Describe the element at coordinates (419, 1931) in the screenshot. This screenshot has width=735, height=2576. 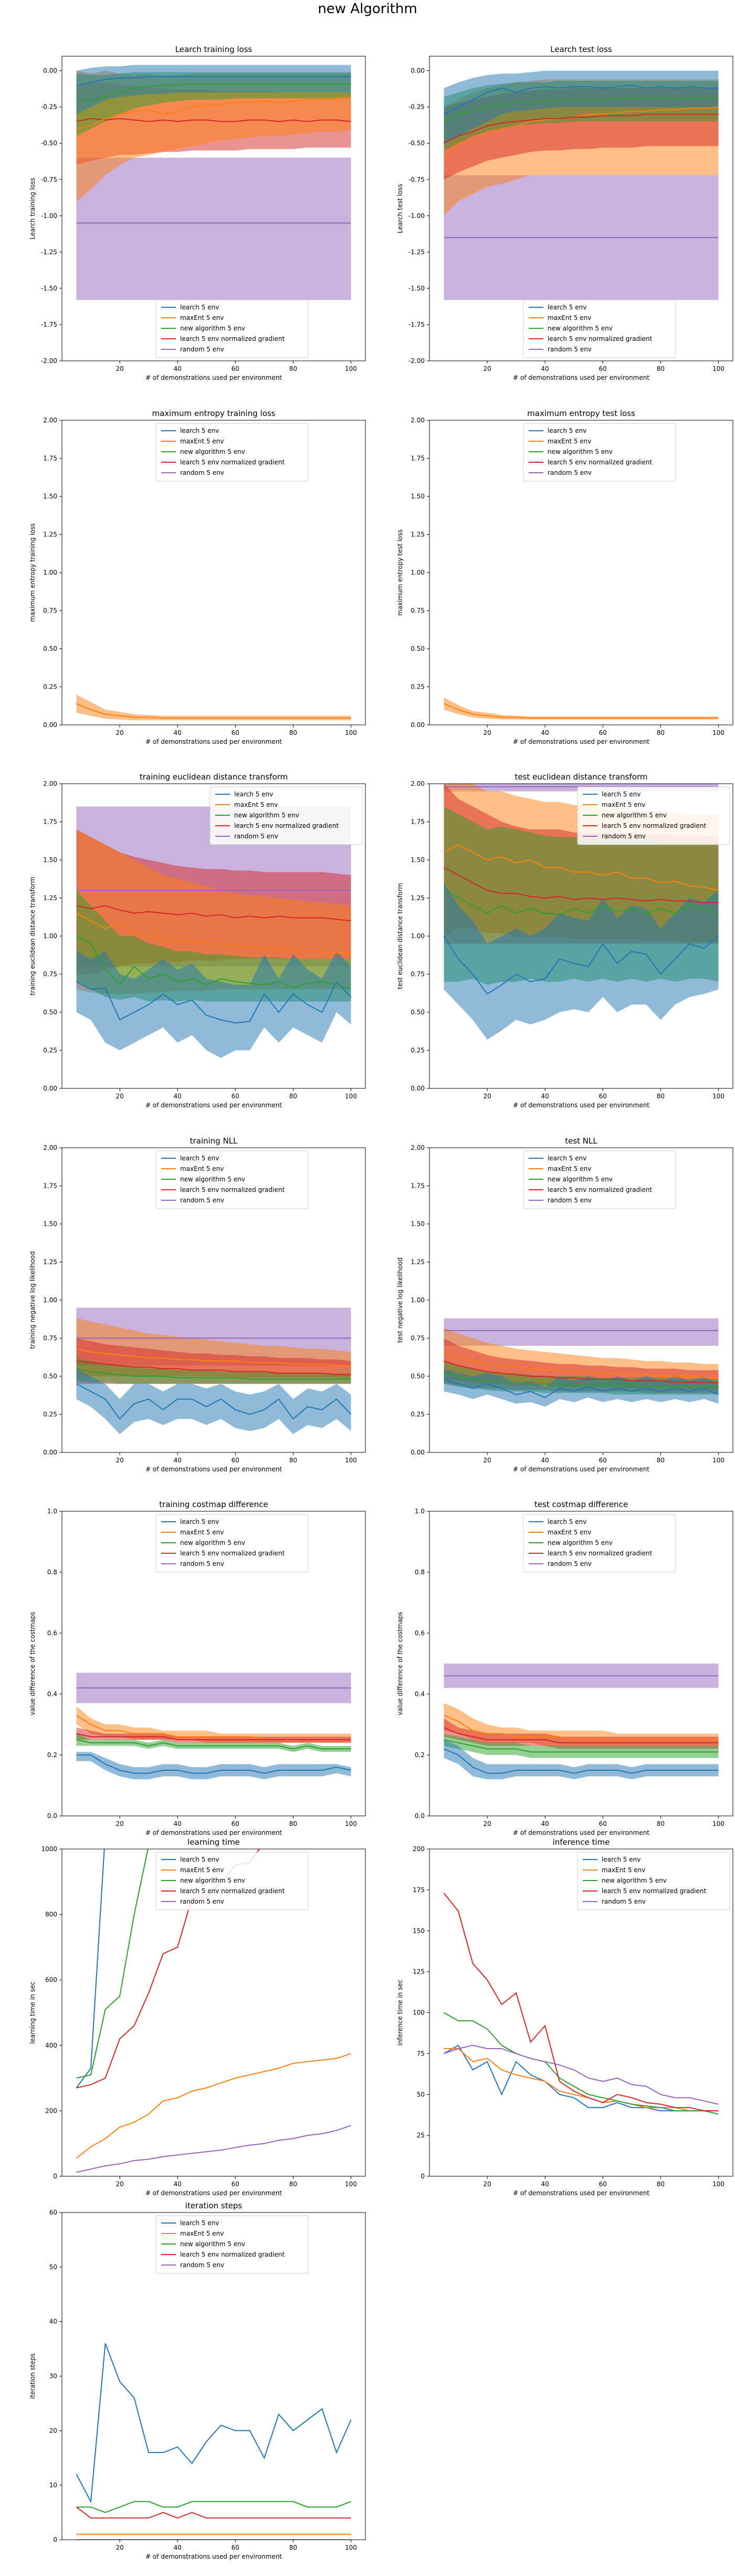
I see `y-tick-label: 150` at that location.